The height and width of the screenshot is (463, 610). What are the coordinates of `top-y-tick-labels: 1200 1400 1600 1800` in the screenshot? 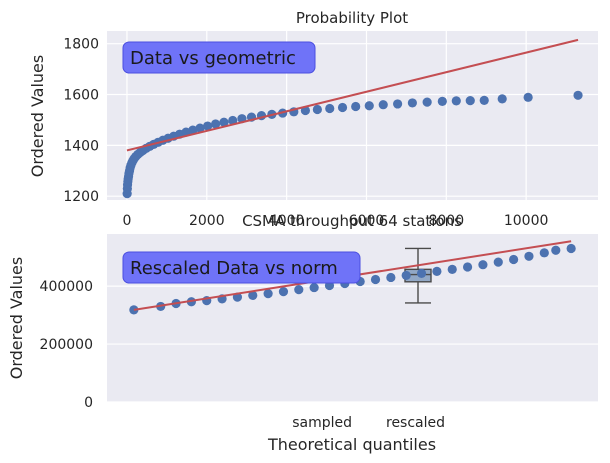 It's located at (81, 121).